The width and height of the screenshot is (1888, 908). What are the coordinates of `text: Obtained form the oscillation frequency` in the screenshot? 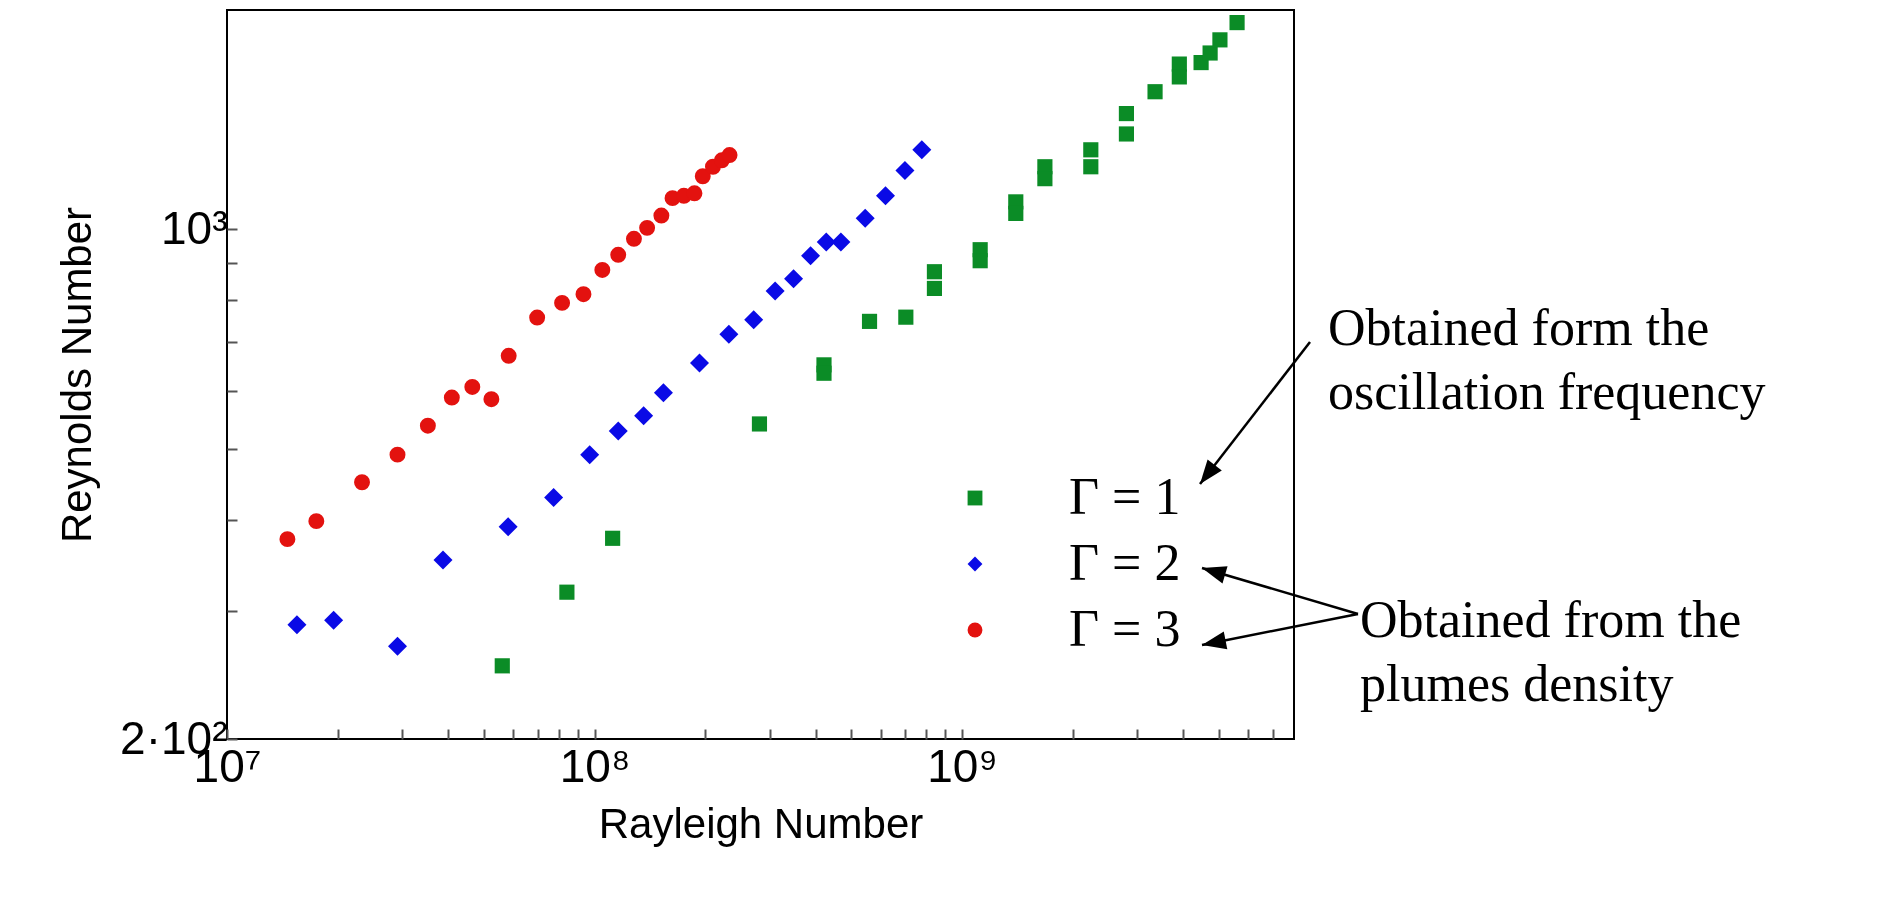 It's located at (1547, 360).